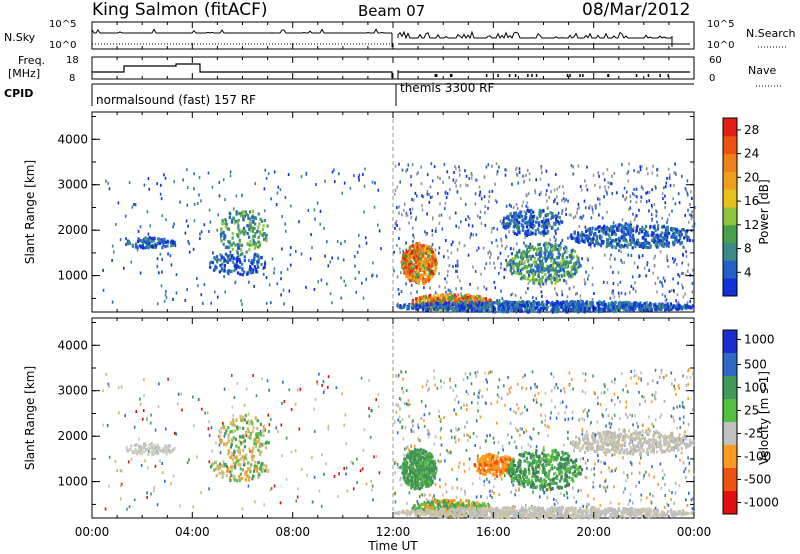 This screenshot has width=800, height=554. What do you see at coordinates (570, 75) in the screenshot?
I see `nave-dot` at bounding box center [570, 75].